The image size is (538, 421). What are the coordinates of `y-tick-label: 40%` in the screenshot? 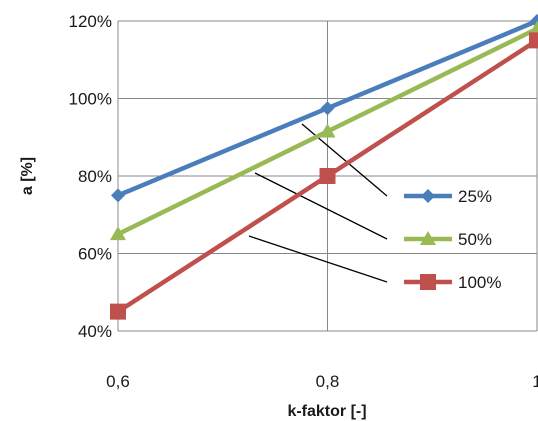 It's located at (95, 331).